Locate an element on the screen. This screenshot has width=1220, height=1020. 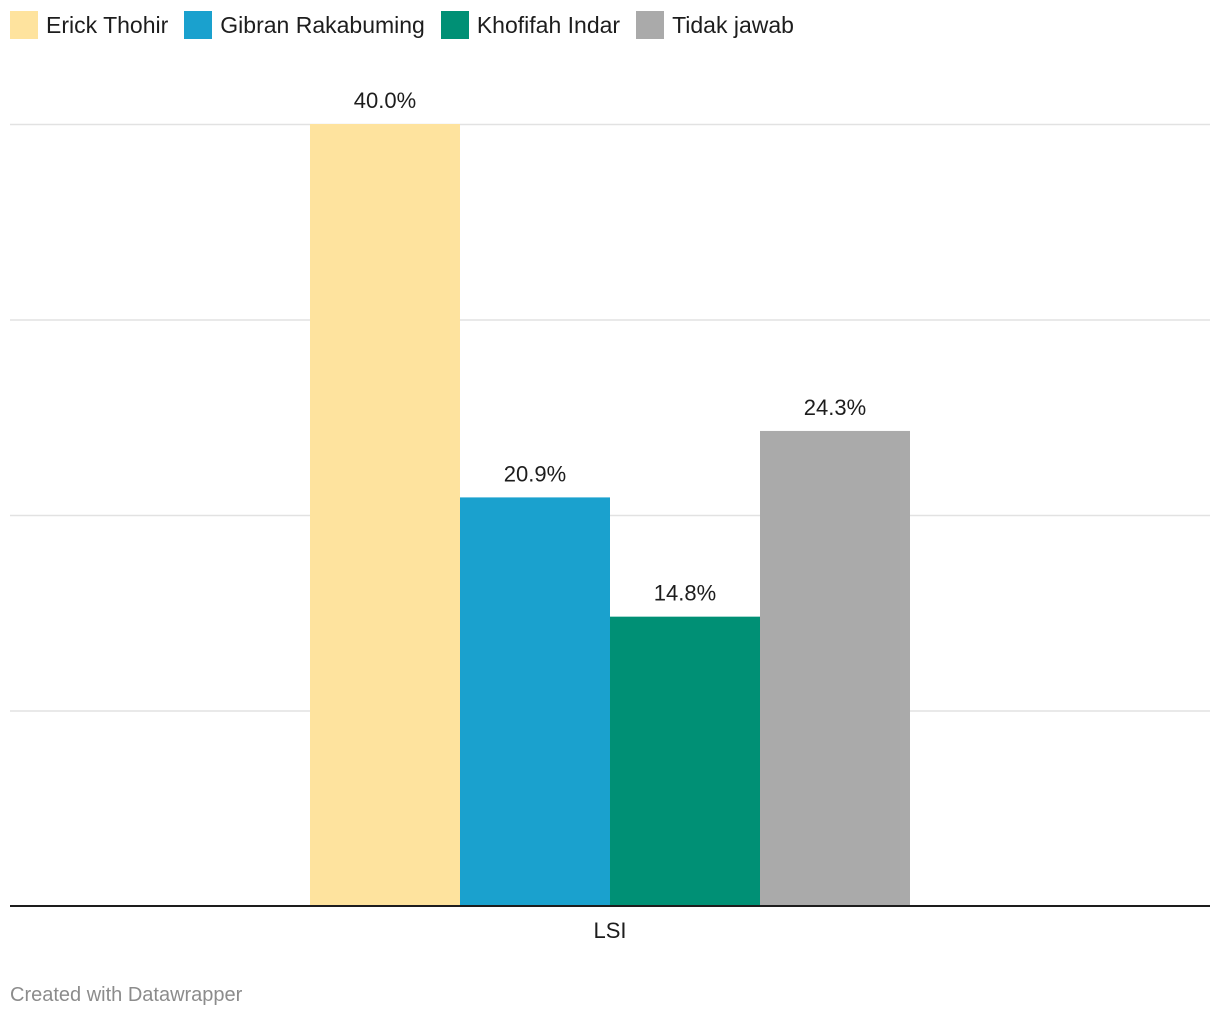
legend-item-erick-thohir: Erick Thohir is located at coordinates (89, 25).